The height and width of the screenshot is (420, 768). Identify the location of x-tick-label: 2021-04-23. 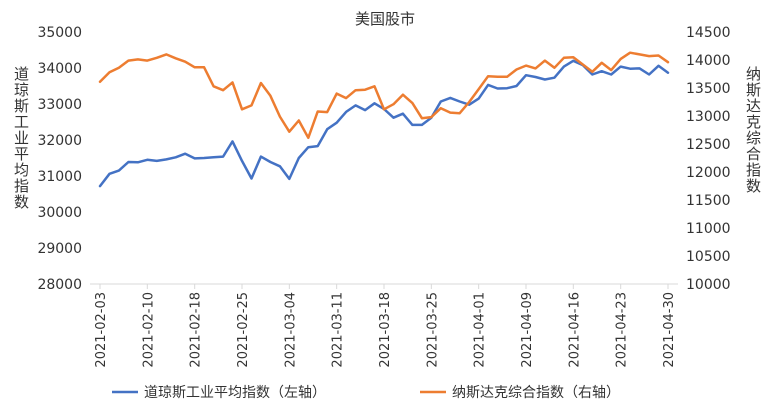
(622, 330).